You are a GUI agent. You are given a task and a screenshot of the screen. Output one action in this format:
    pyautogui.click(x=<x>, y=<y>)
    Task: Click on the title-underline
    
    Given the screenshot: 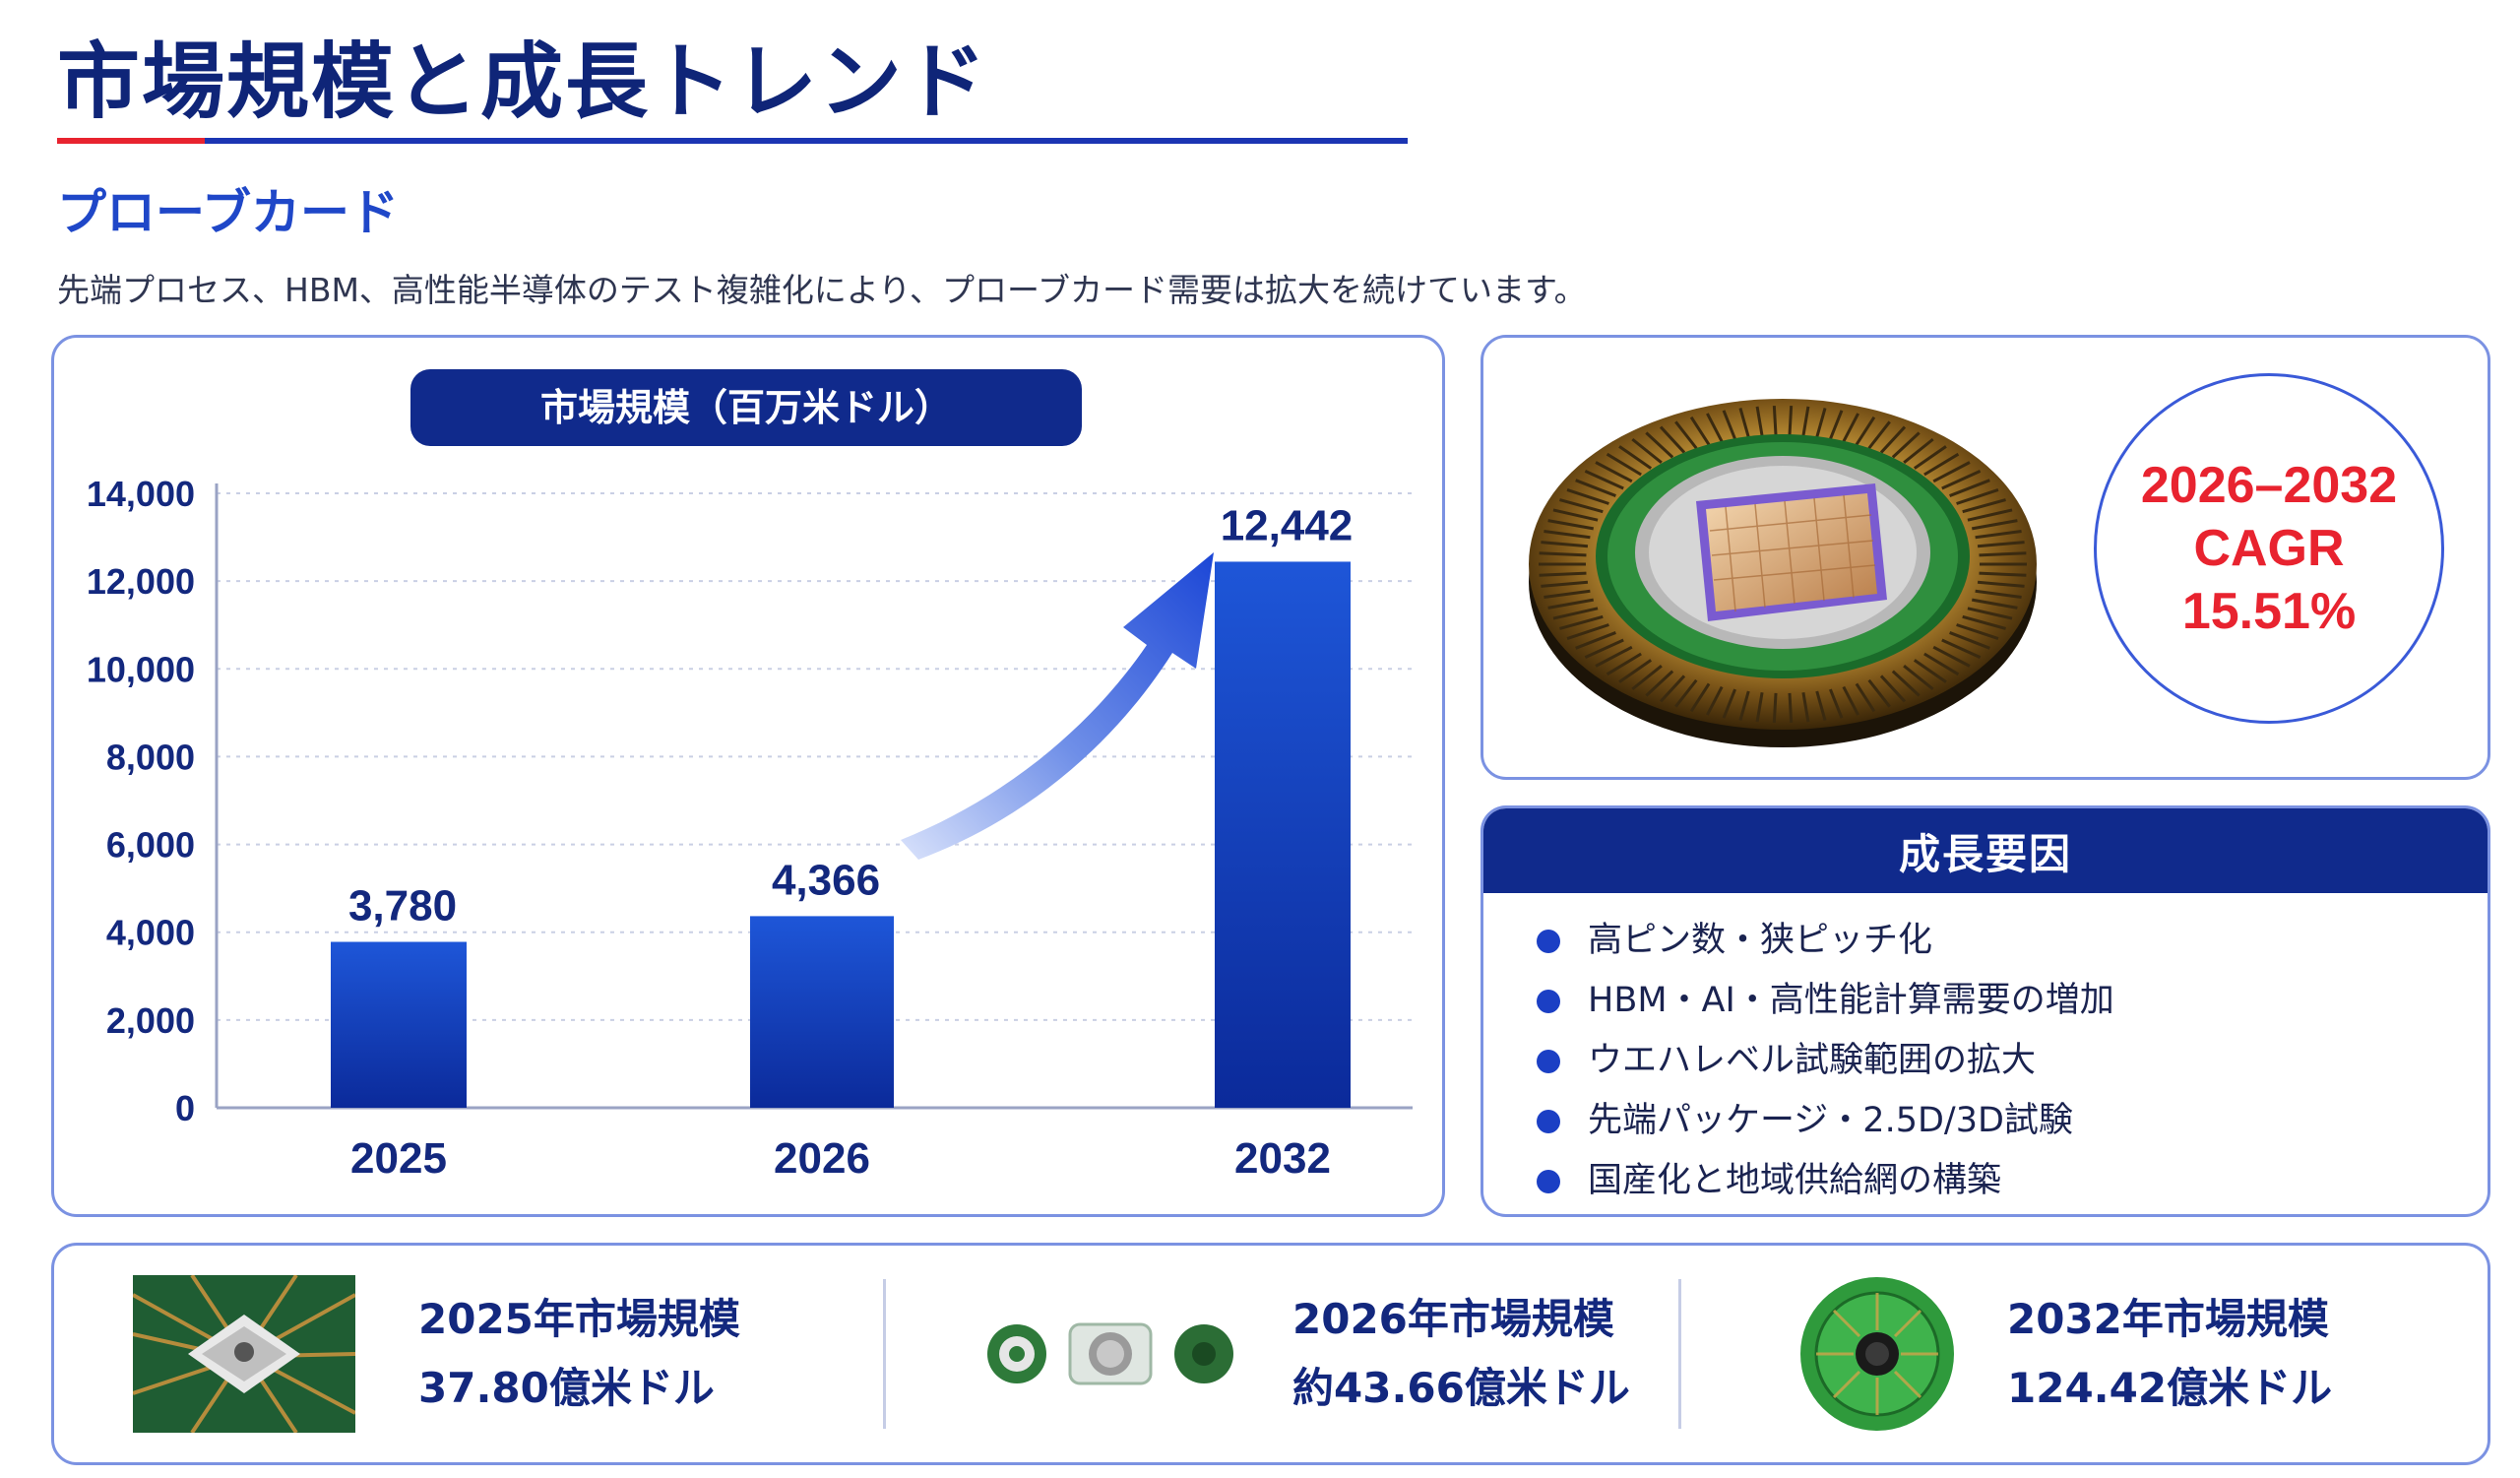 What is the action you would take?
    pyautogui.click(x=732, y=141)
    